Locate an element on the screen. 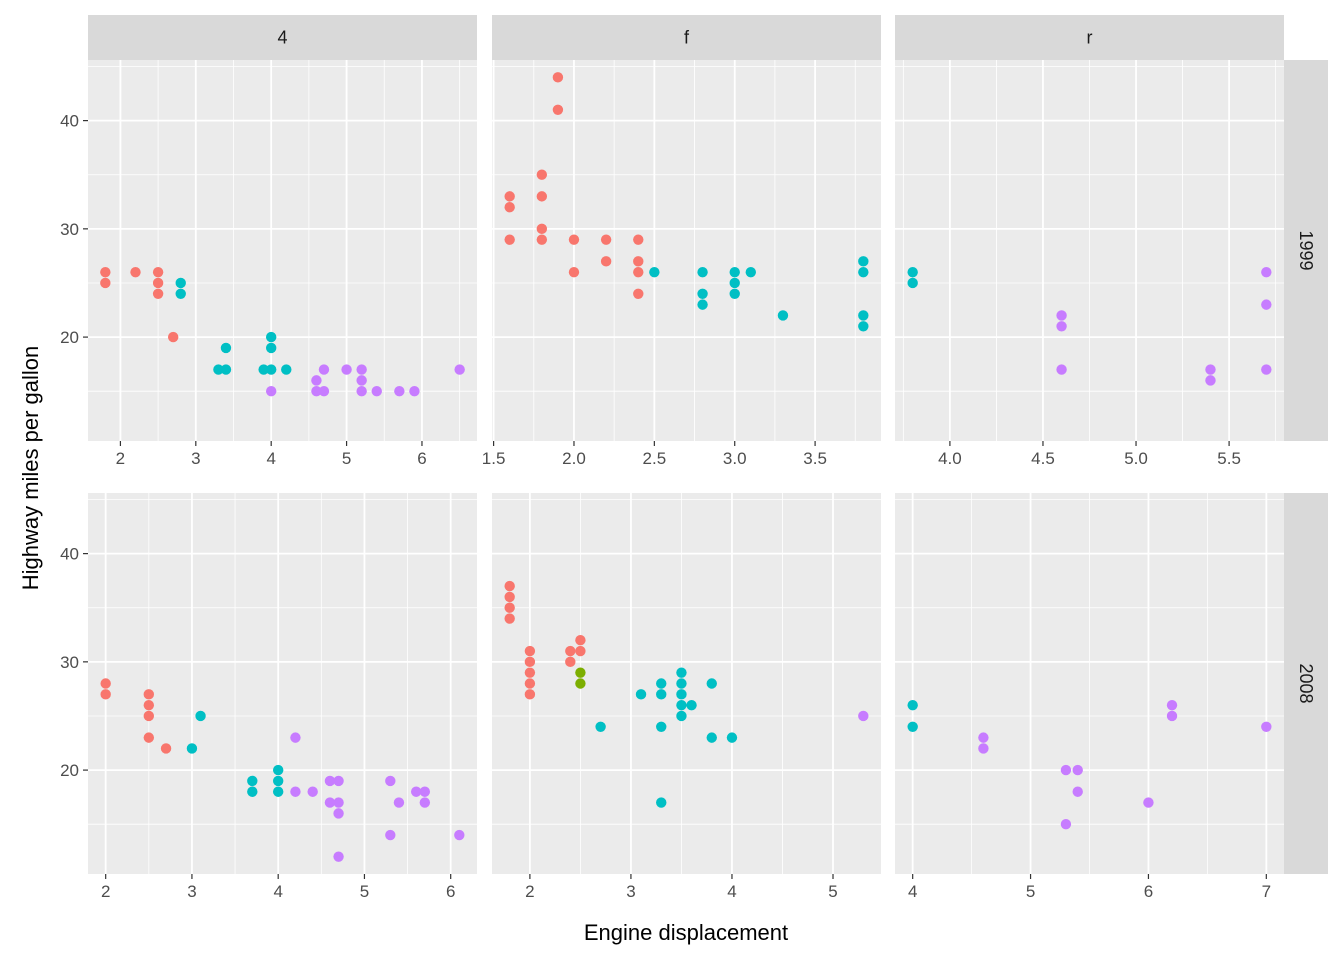  panel-1999-f: 1.5 2.0 2.5 3.0 3.5 is located at coordinates (681, 264).